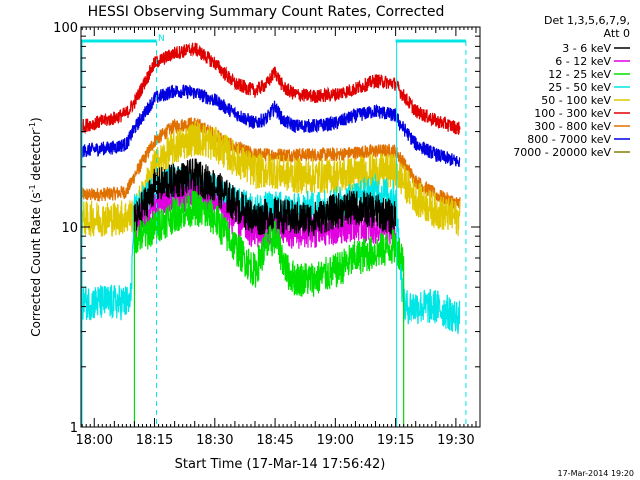  What do you see at coordinates (69, 228) in the screenshot?
I see `y-tick-label-1: 10` at bounding box center [69, 228].